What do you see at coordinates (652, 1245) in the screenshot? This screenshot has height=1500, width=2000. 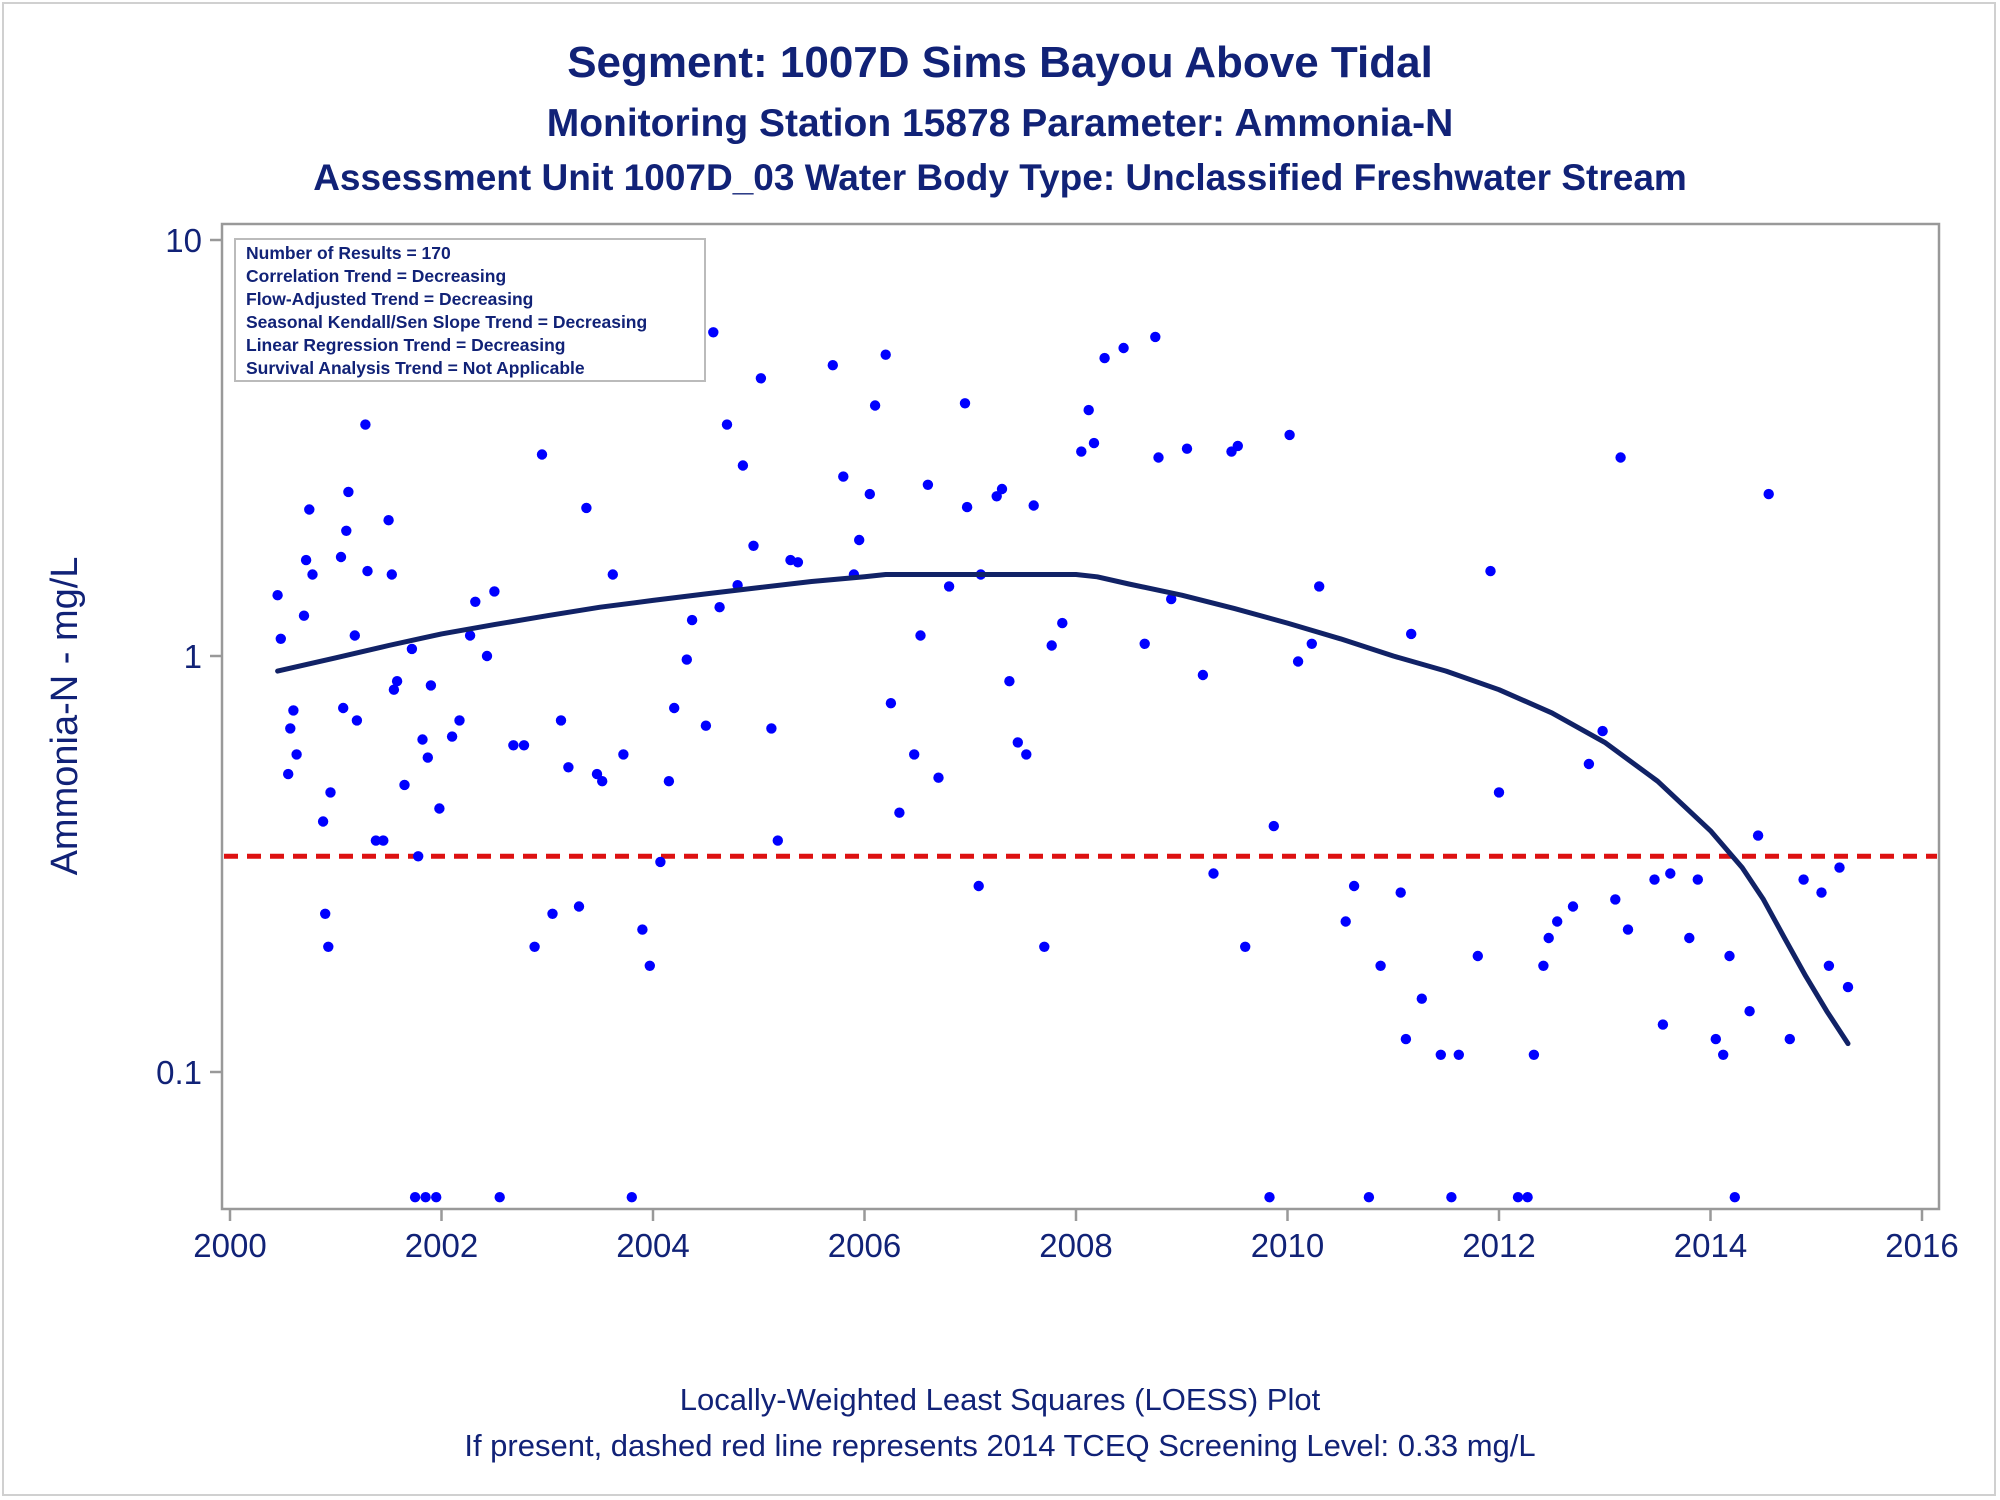 I see `x-tick-label: 2004` at bounding box center [652, 1245].